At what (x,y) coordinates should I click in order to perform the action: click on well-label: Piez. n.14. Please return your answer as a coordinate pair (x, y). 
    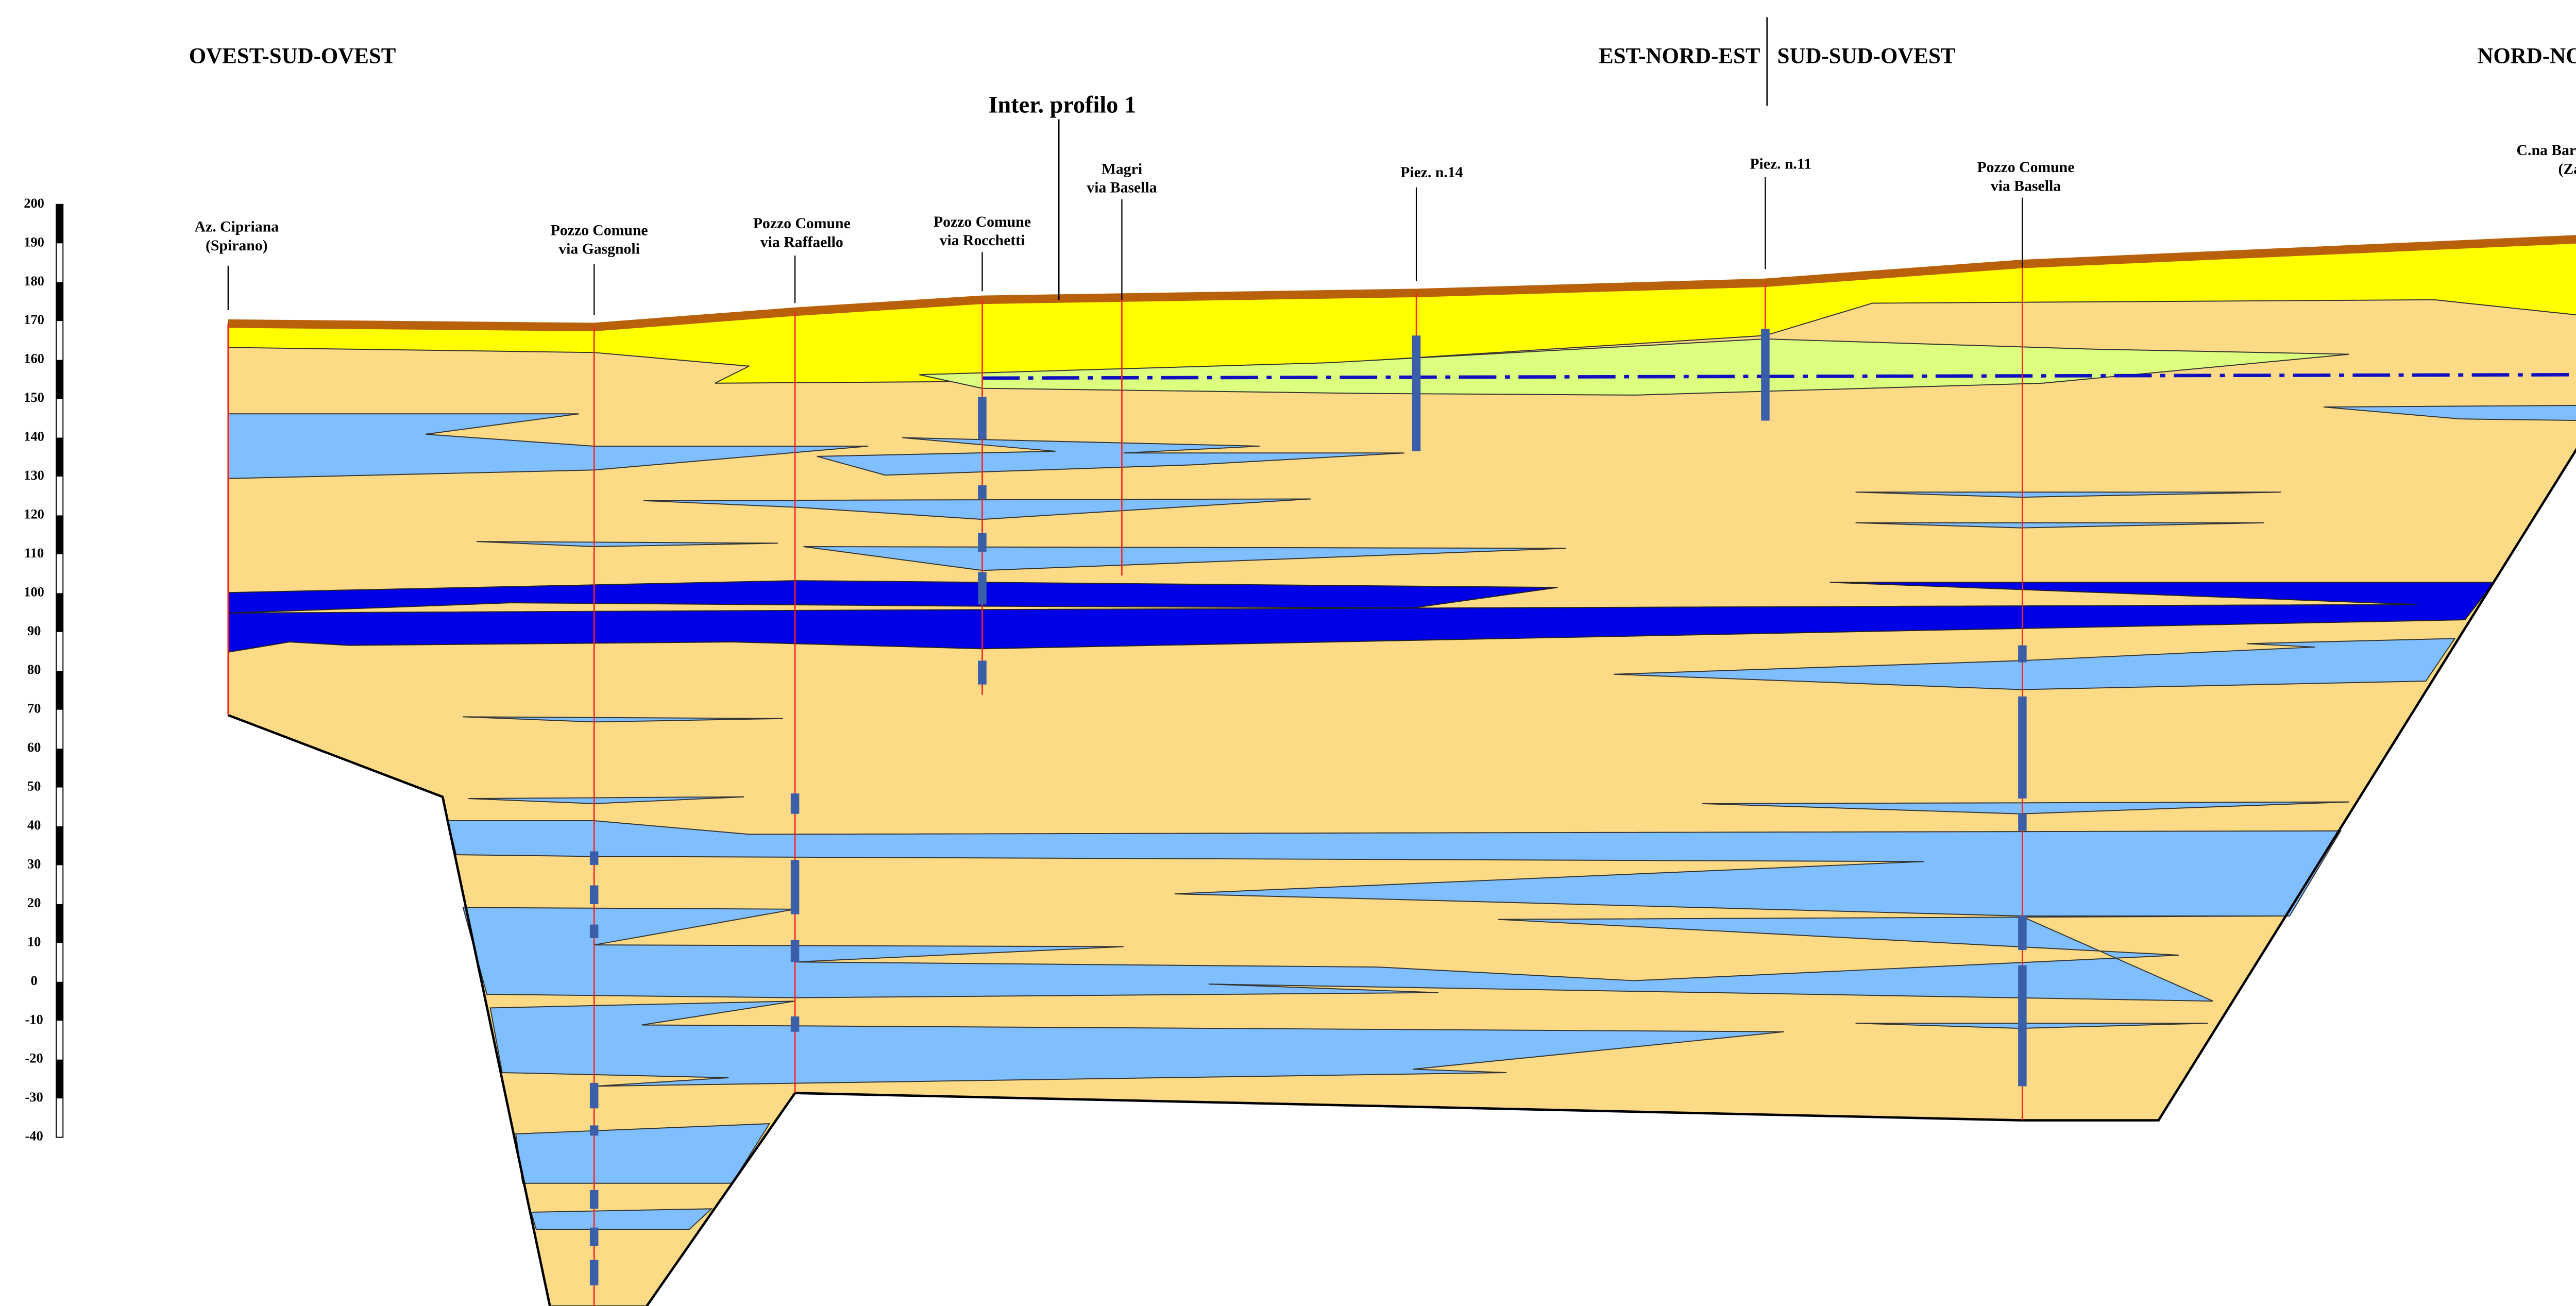
    Looking at the image, I should click on (1432, 172).